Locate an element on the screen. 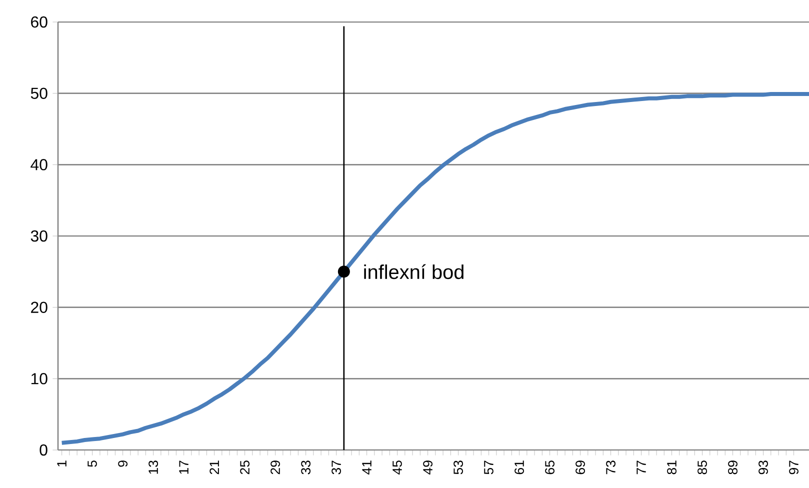 This screenshot has height=488, width=809. x-tick-label: 65 is located at coordinates (549, 467).